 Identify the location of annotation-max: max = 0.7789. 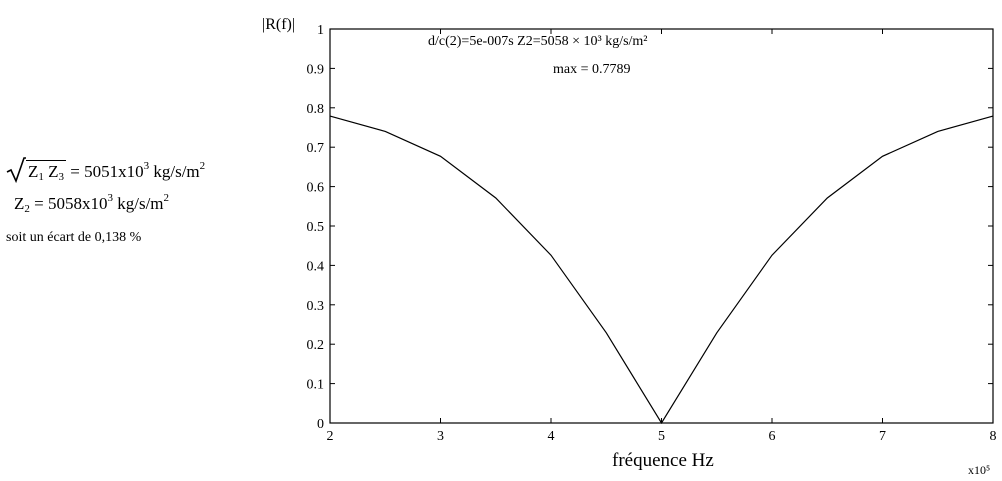
(592, 69).